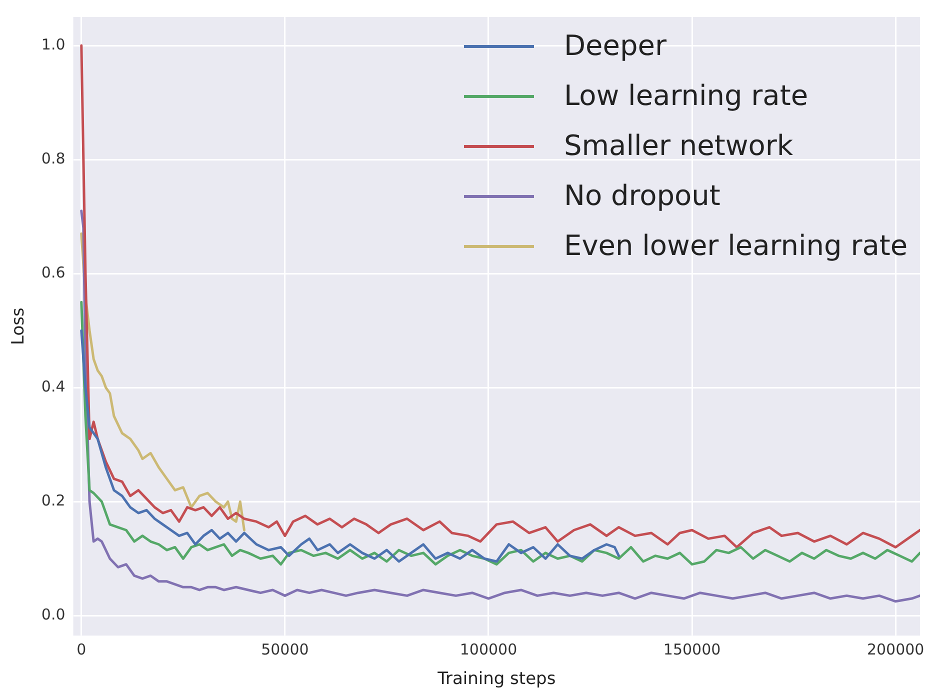 This screenshot has height=699, width=950. Describe the element at coordinates (686, 96) in the screenshot. I see `legend-label: Low learning rate` at that location.